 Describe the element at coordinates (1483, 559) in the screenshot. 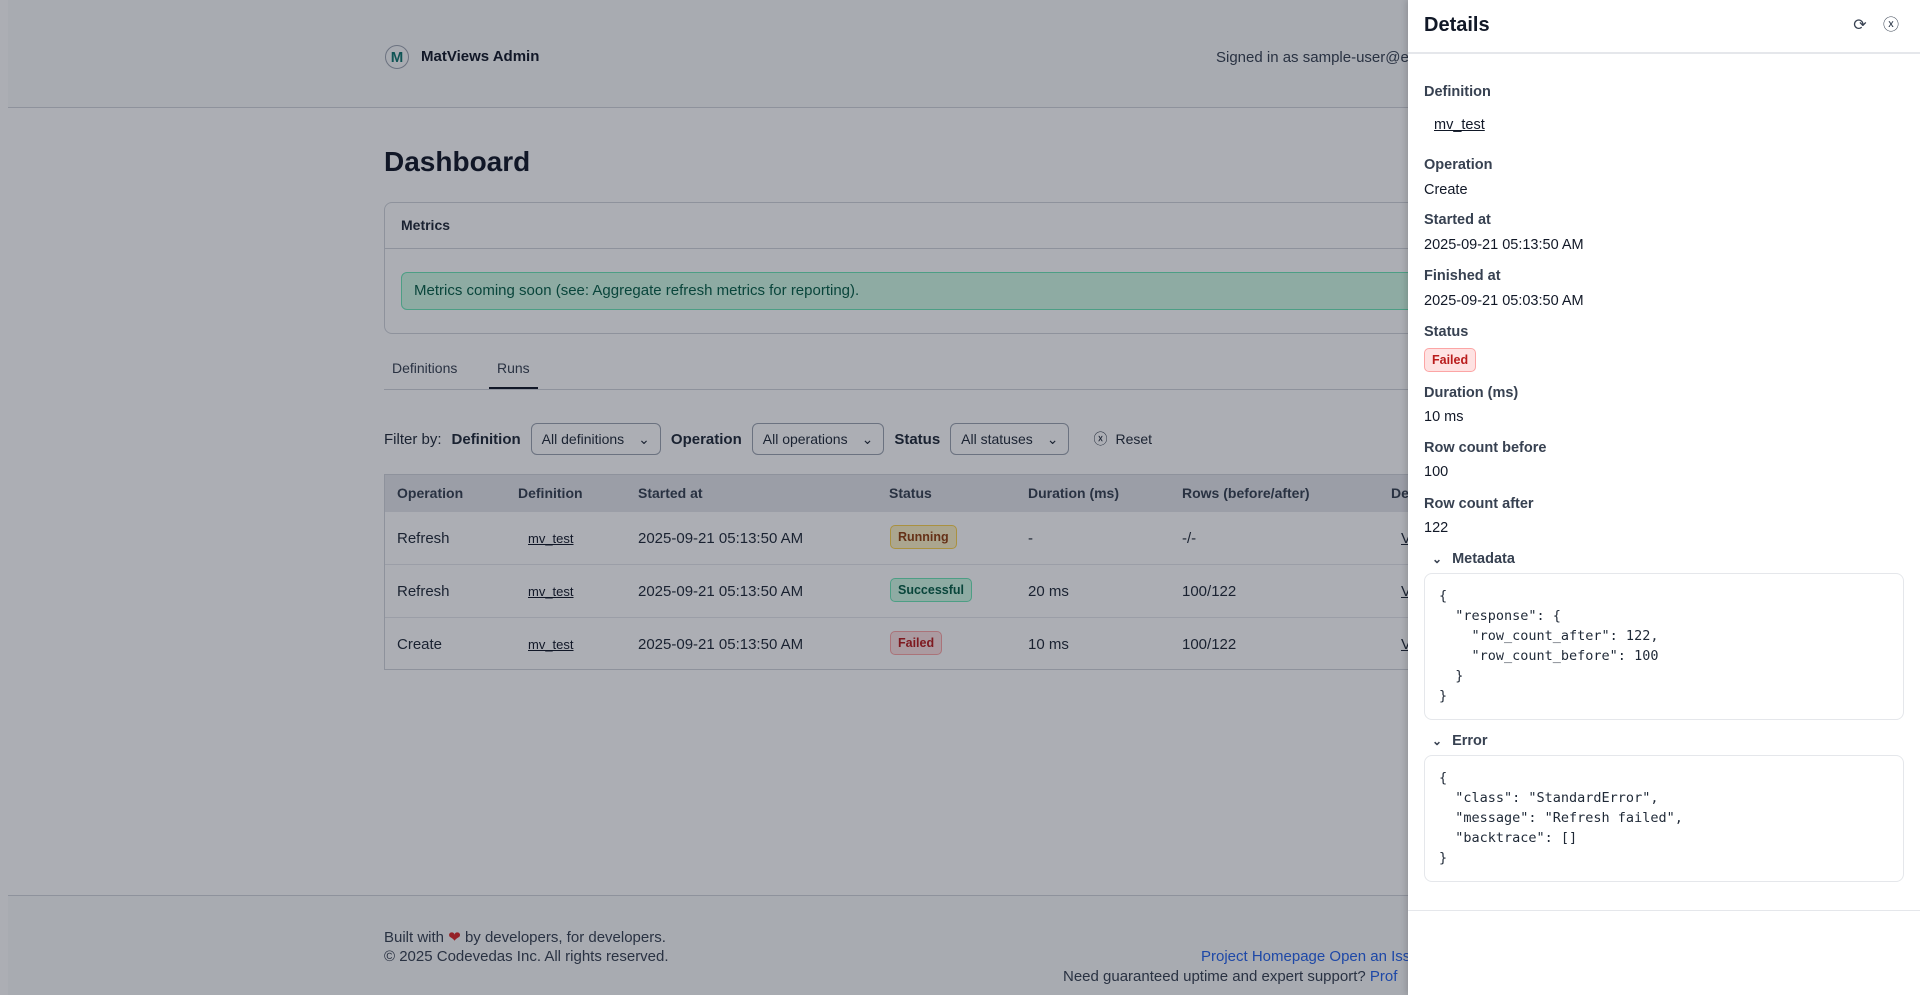

I see `metadata-label: Metadata` at that location.